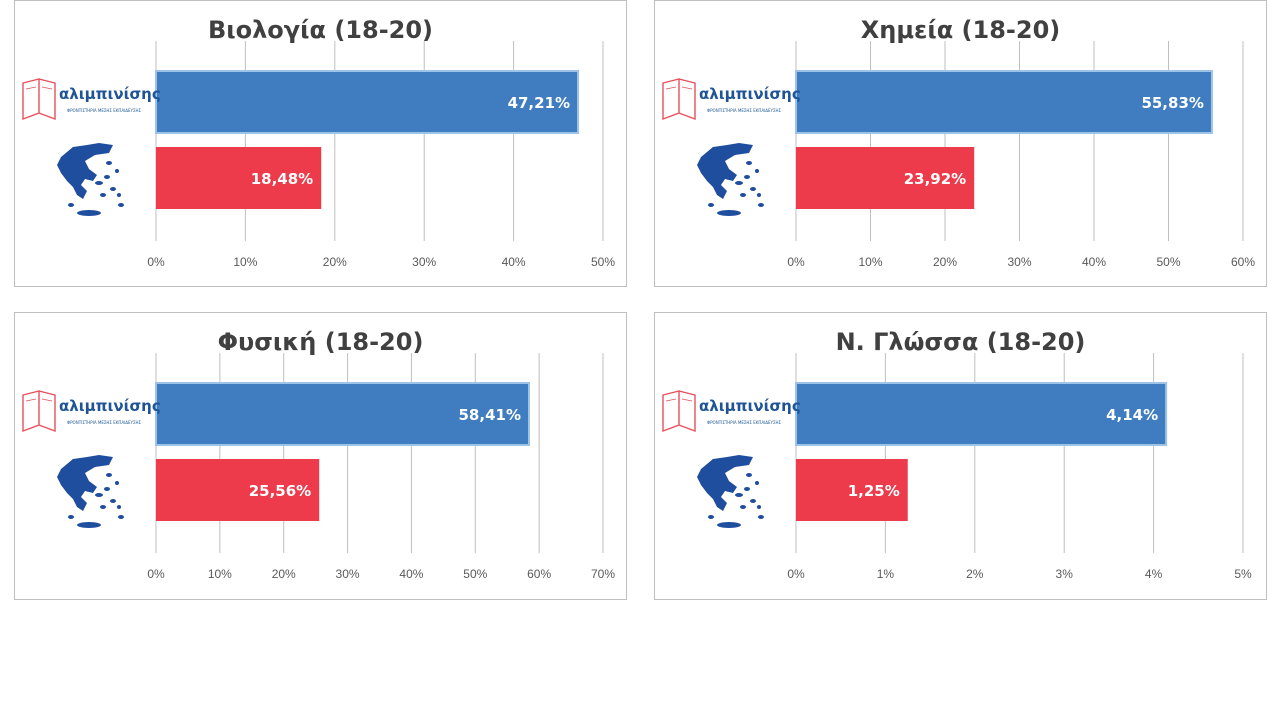 The image size is (1280, 720). I want to click on x-tick-label: 5%, so click(1243, 574).